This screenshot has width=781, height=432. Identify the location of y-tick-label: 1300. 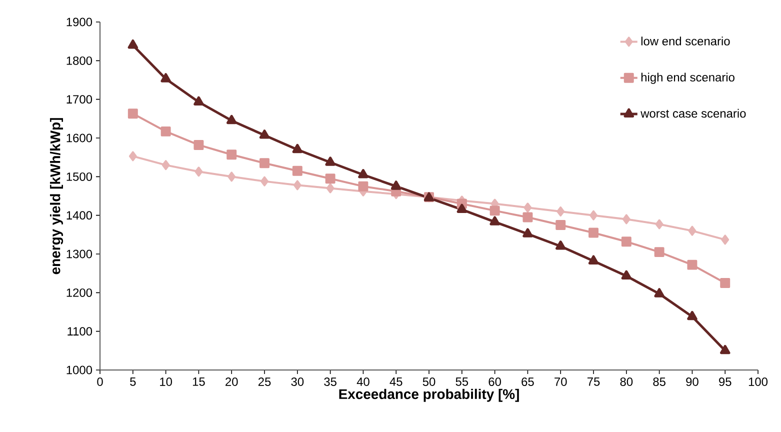
(79, 254).